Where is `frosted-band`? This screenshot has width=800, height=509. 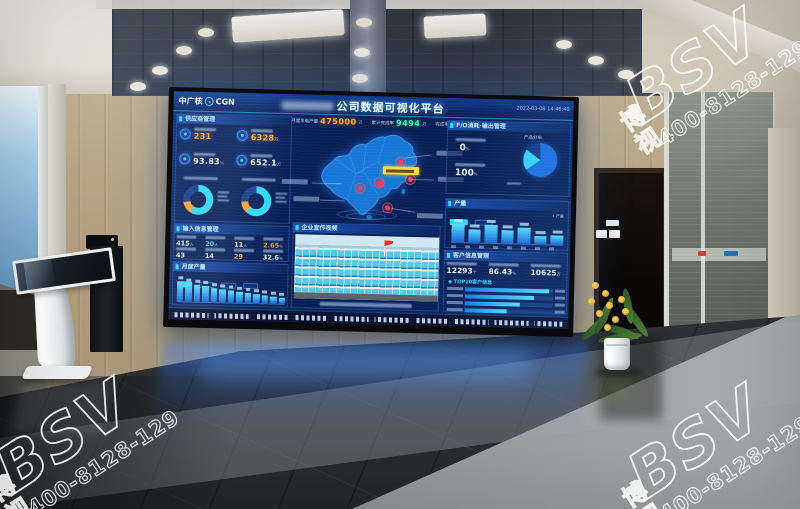 frosted-band is located at coordinates (719, 254).